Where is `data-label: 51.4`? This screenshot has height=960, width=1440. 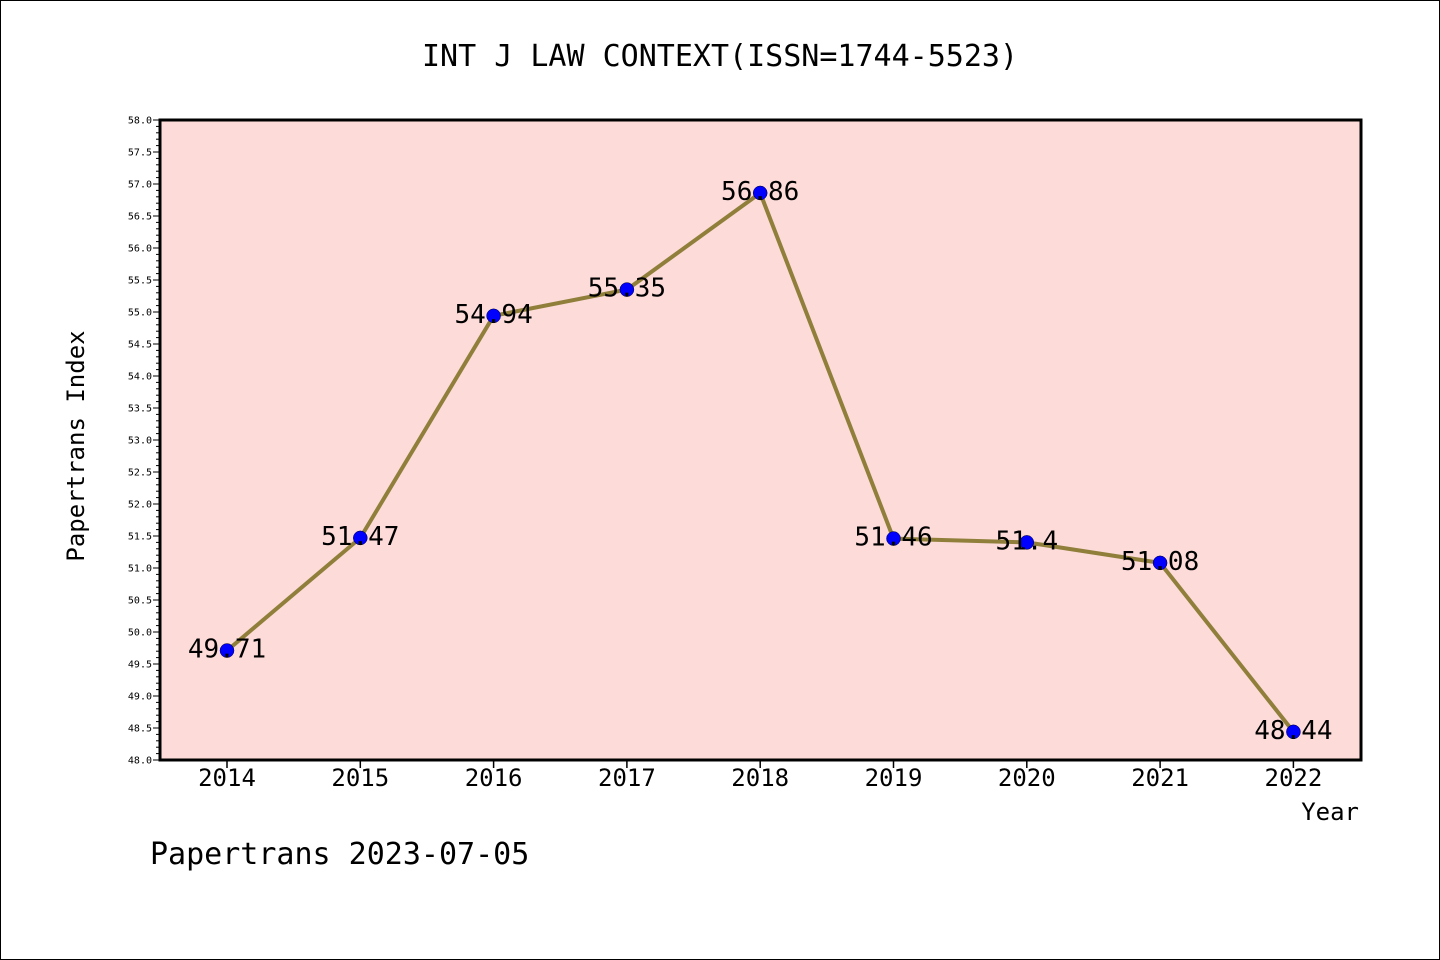 data-label: 51.4 is located at coordinates (1026, 541).